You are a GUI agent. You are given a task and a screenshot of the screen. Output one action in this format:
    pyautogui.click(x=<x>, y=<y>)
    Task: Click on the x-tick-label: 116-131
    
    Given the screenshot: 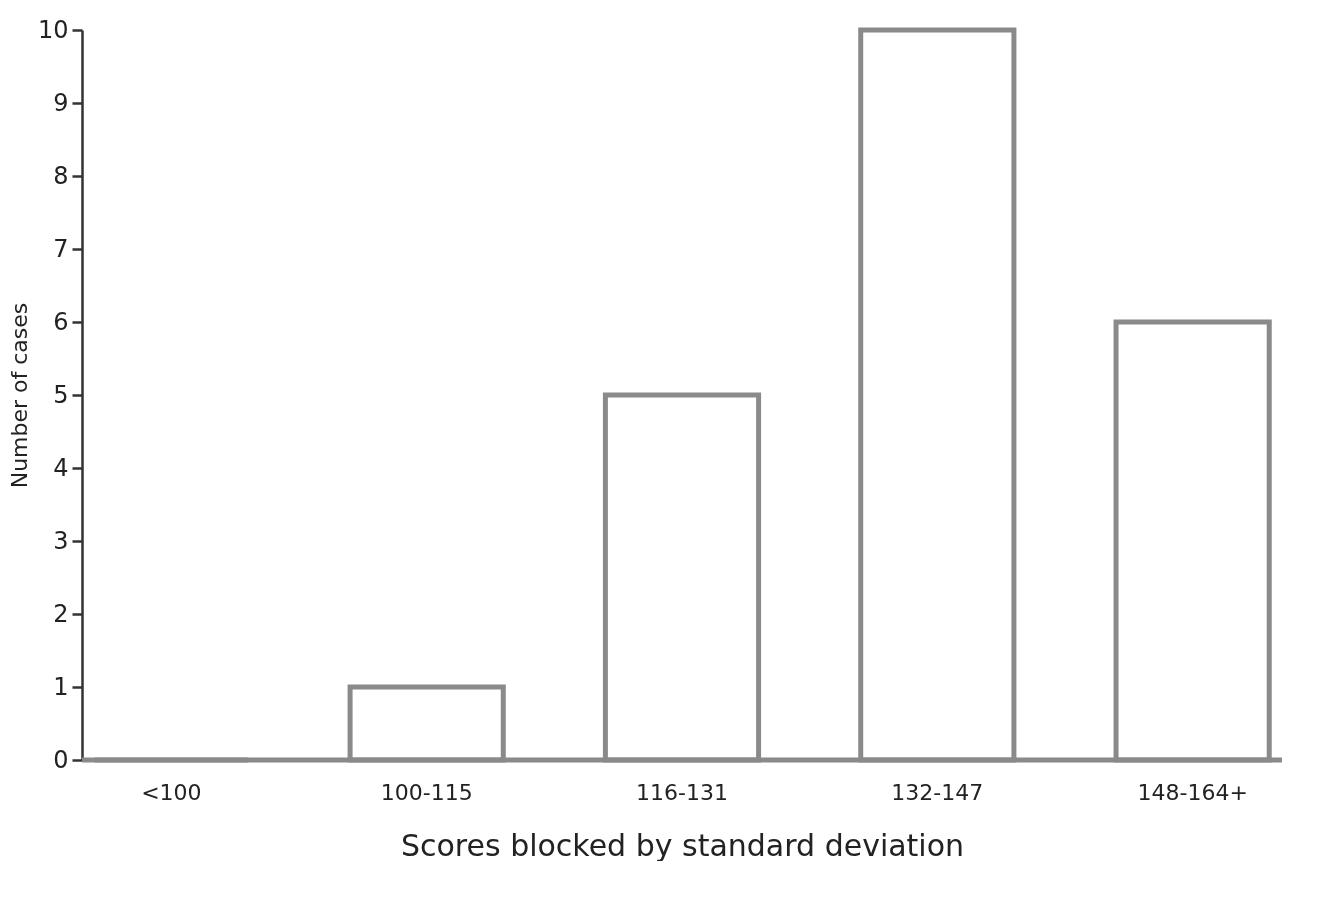 What is the action you would take?
    pyautogui.click(x=682, y=792)
    